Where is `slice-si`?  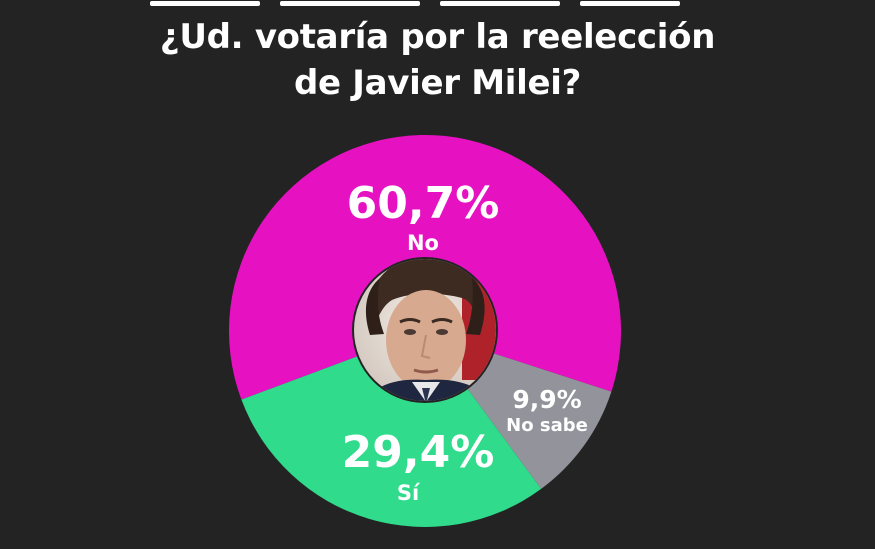
slice-si is located at coordinates (391, 429).